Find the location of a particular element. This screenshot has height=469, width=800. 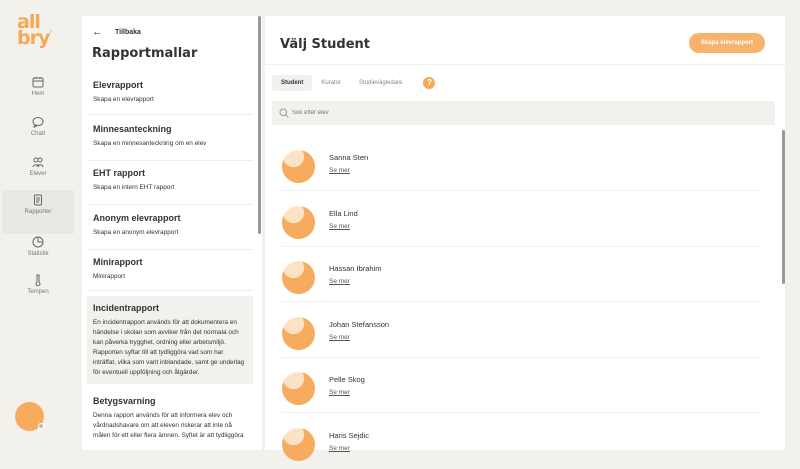

tab-student: Student is located at coordinates (292, 83).